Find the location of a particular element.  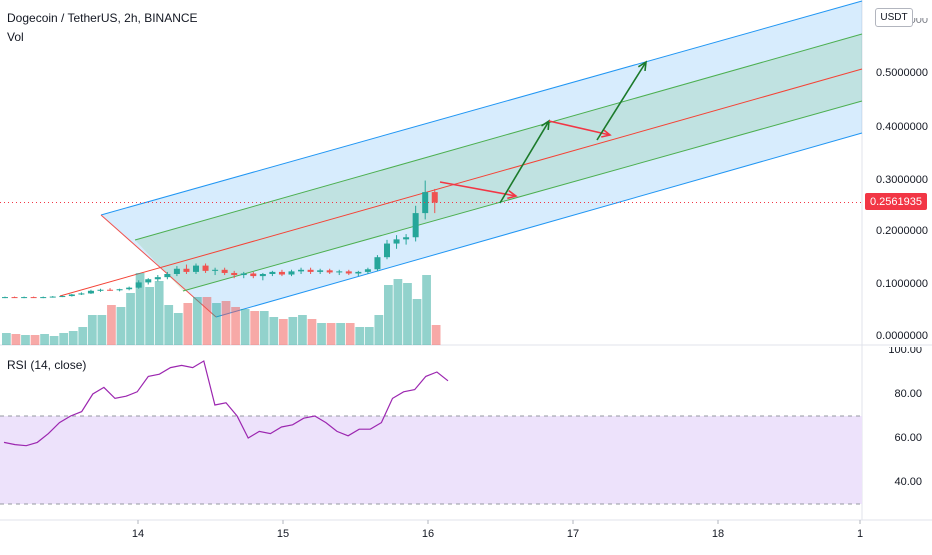

volume-bars is located at coordinates (221, 309).